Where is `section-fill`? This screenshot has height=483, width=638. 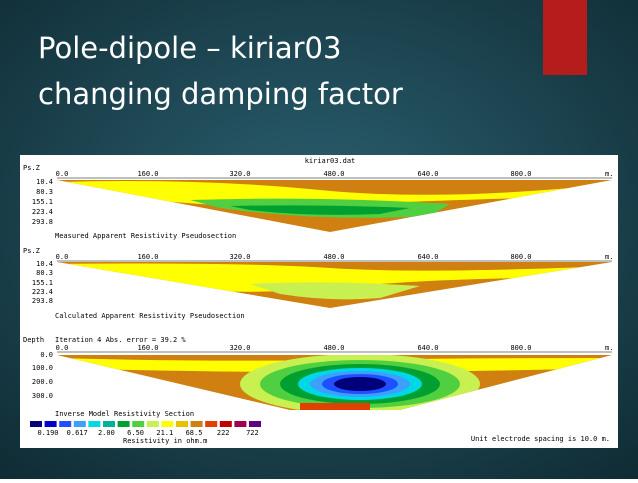 section-fill is located at coordinates (334, 206).